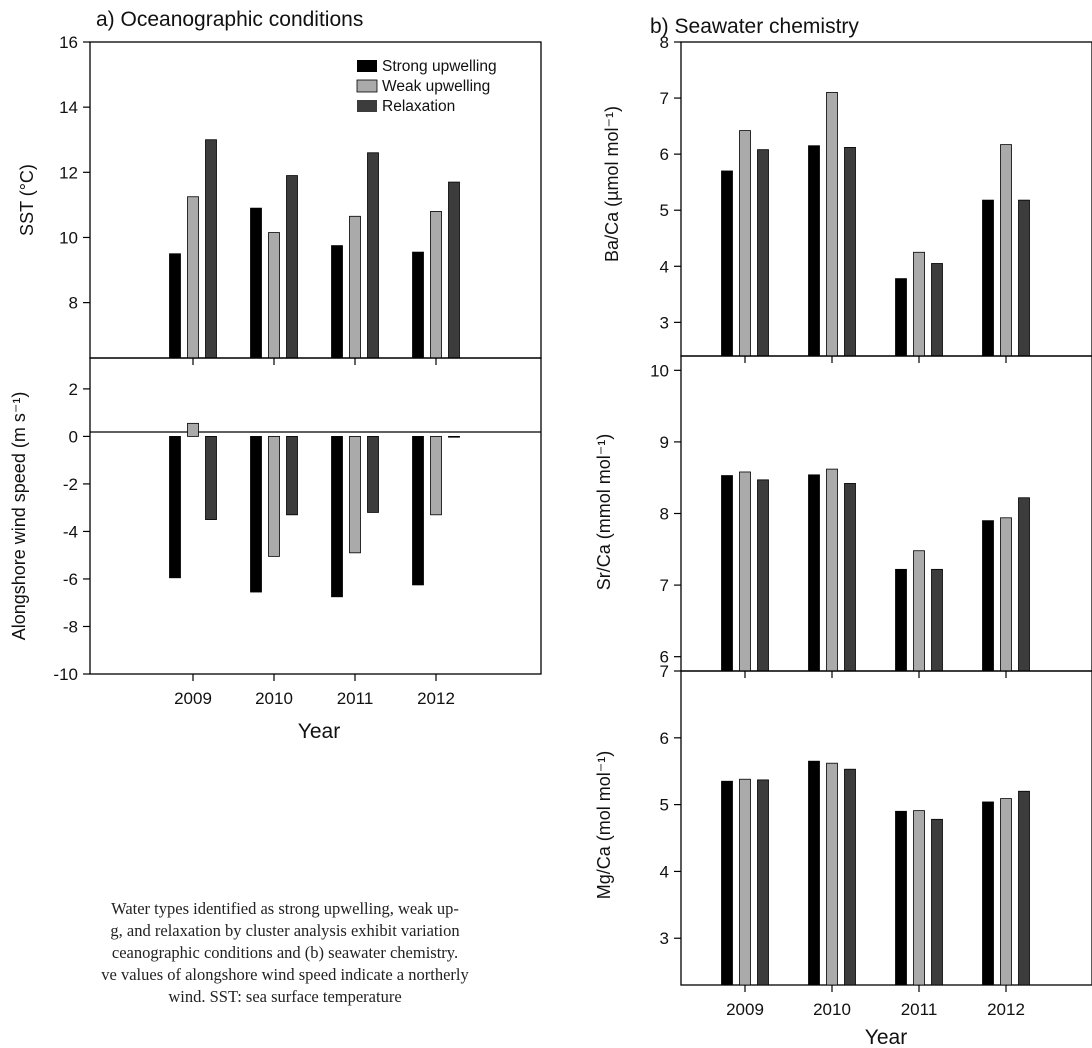 Image resolution: width=1092 pixels, height=1048 pixels. Describe the element at coordinates (229, 19) in the screenshot. I see `panel-a-title: a) Oceanographic conditions` at that location.